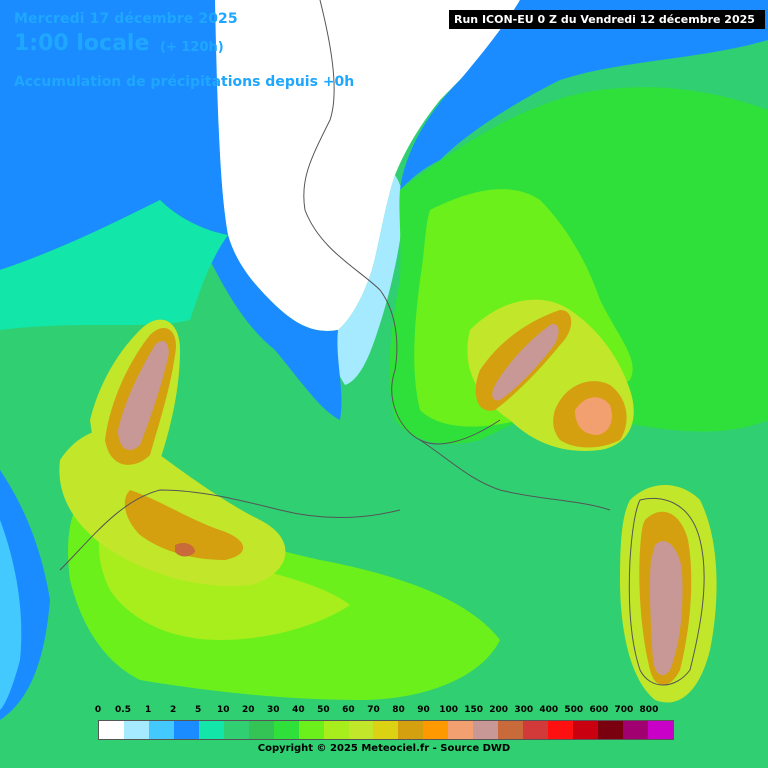  I want to click on legend-label: 600, so click(599, 710).